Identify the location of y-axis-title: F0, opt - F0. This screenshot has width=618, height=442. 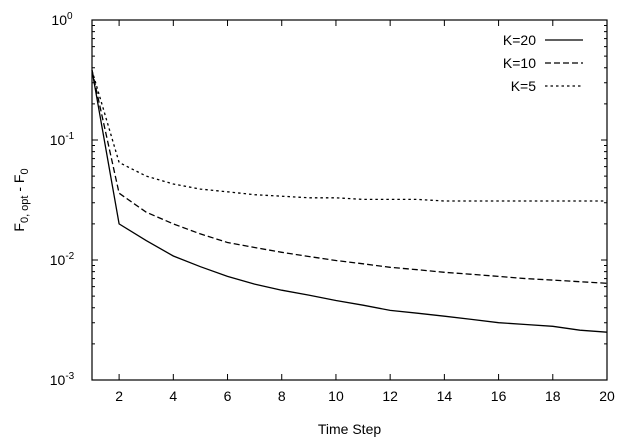
(21, 199).